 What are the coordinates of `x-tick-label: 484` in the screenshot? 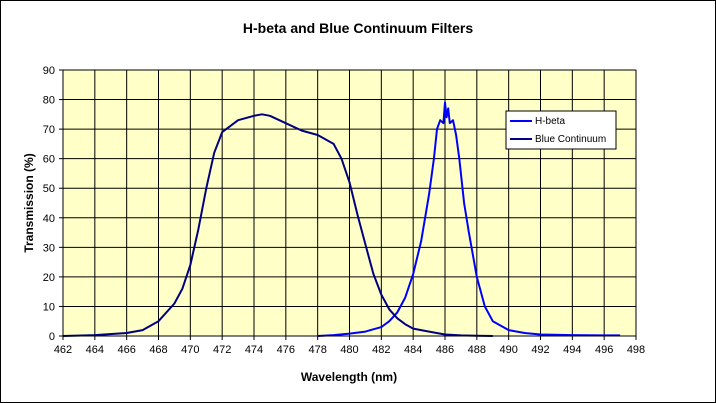 It's located at (413, 350).